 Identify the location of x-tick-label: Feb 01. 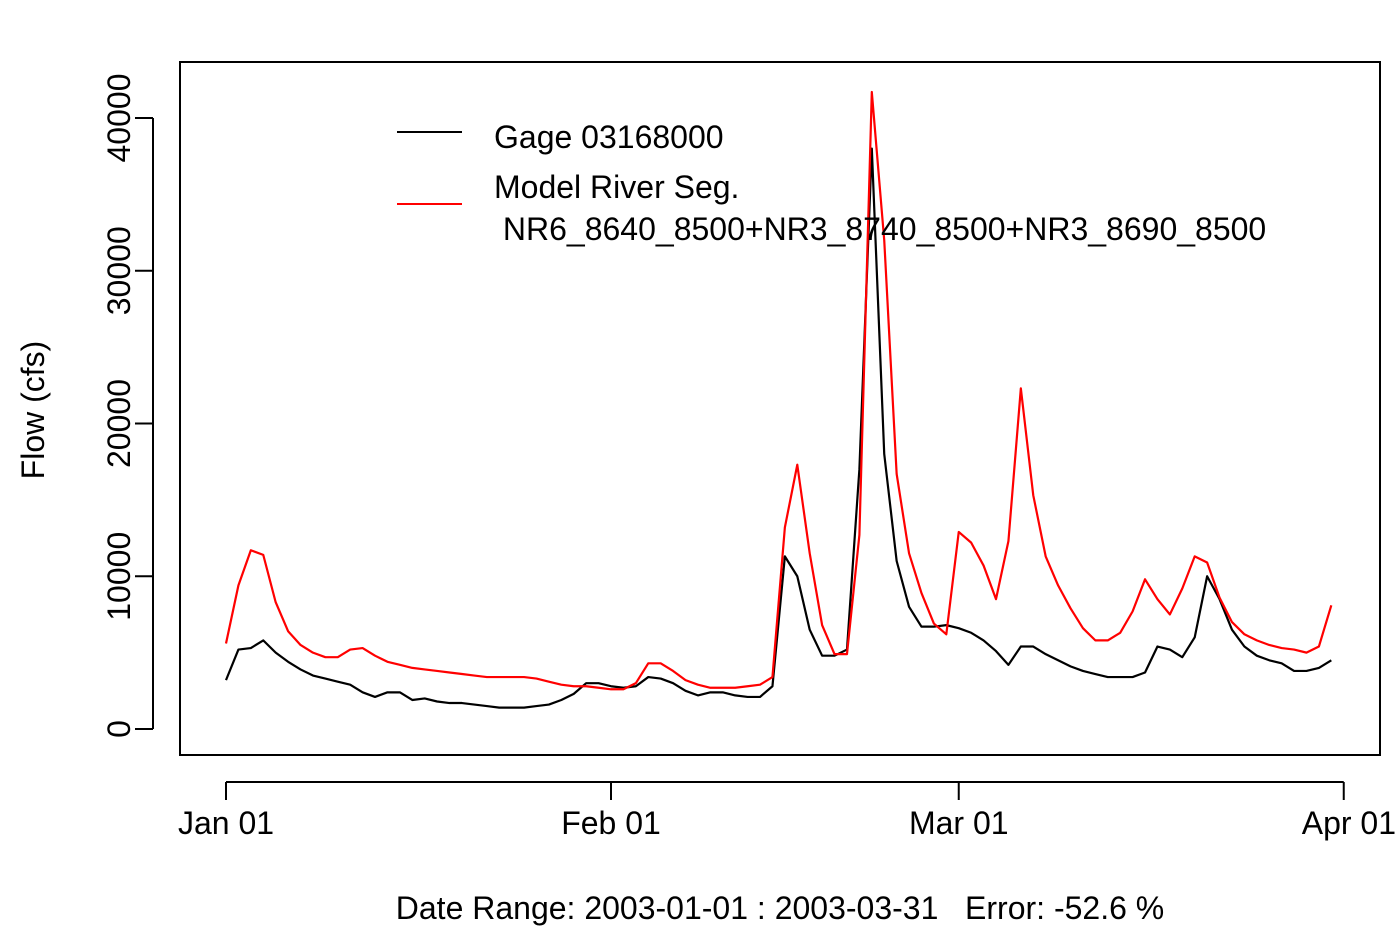
(611, 823).